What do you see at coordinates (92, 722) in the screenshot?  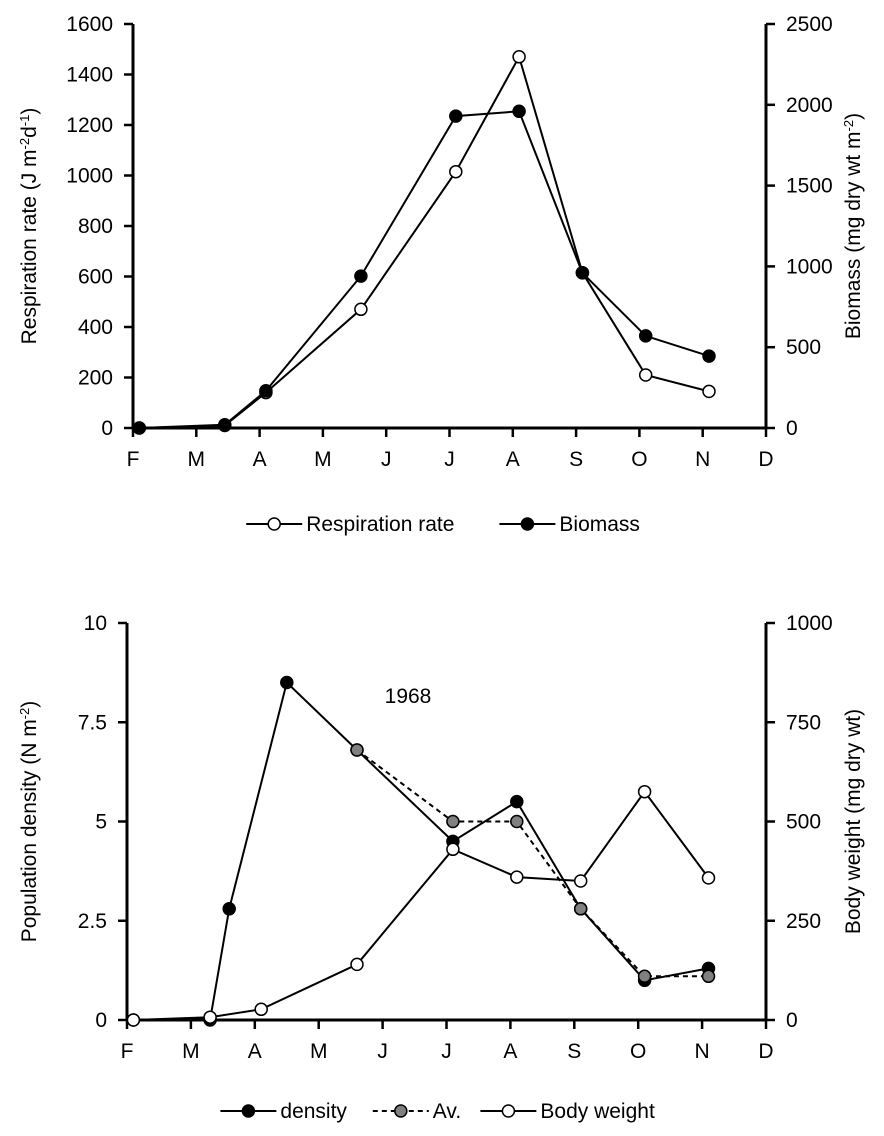 I see `left-tick-label: 7.5` at bounding box center [92, 722].